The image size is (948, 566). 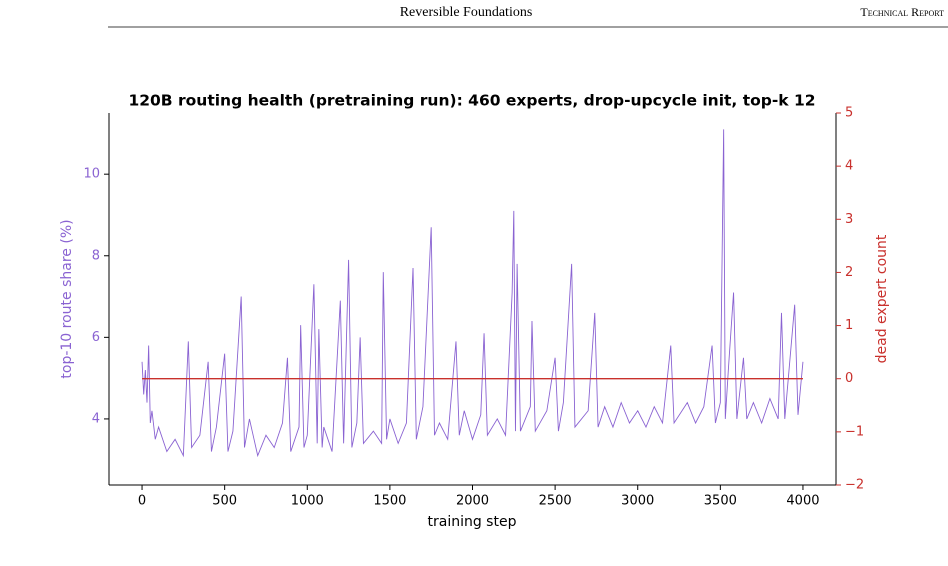 I want to click on y-tick-label: 4, so click(x=96, y=418).